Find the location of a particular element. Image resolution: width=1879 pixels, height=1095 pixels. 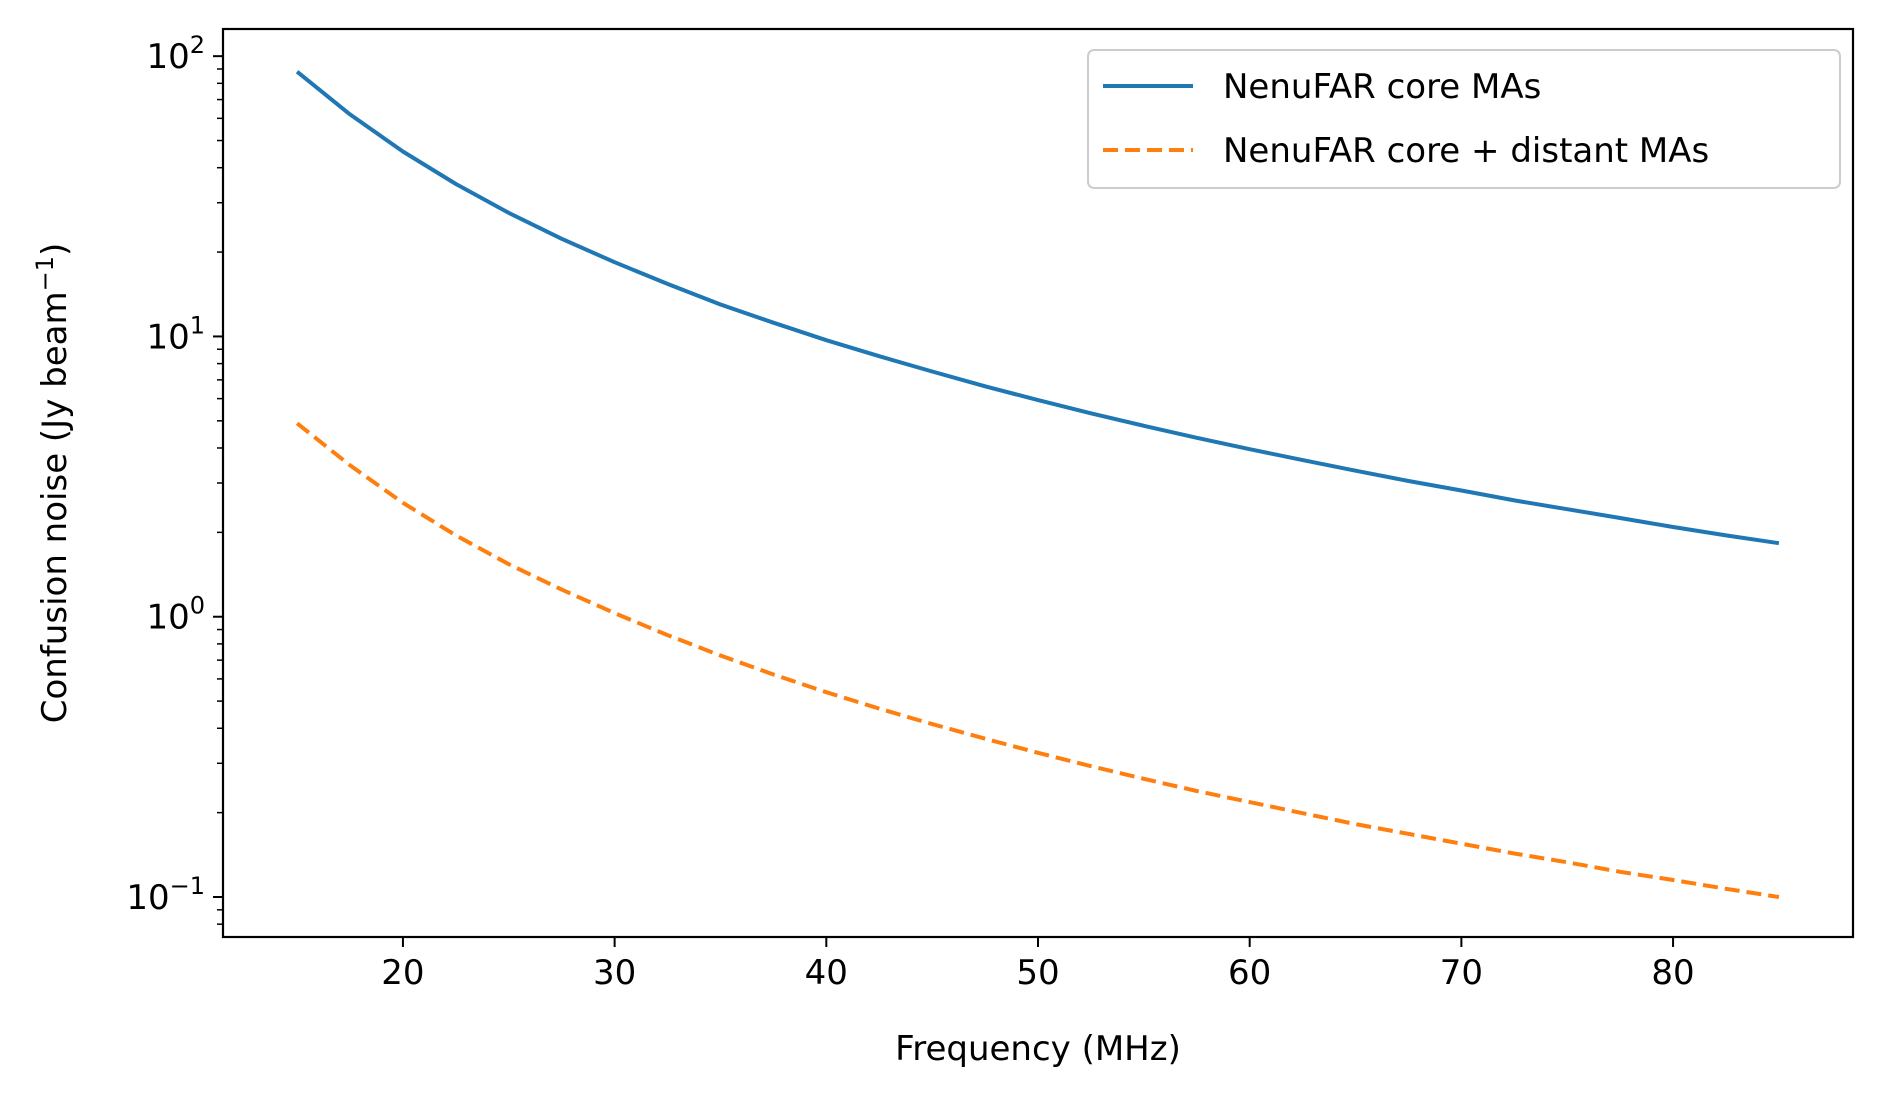

y-axis-ticks: 10⁻¹ 10⁰ 10¹ 10² is located at coordinates (174, 478).